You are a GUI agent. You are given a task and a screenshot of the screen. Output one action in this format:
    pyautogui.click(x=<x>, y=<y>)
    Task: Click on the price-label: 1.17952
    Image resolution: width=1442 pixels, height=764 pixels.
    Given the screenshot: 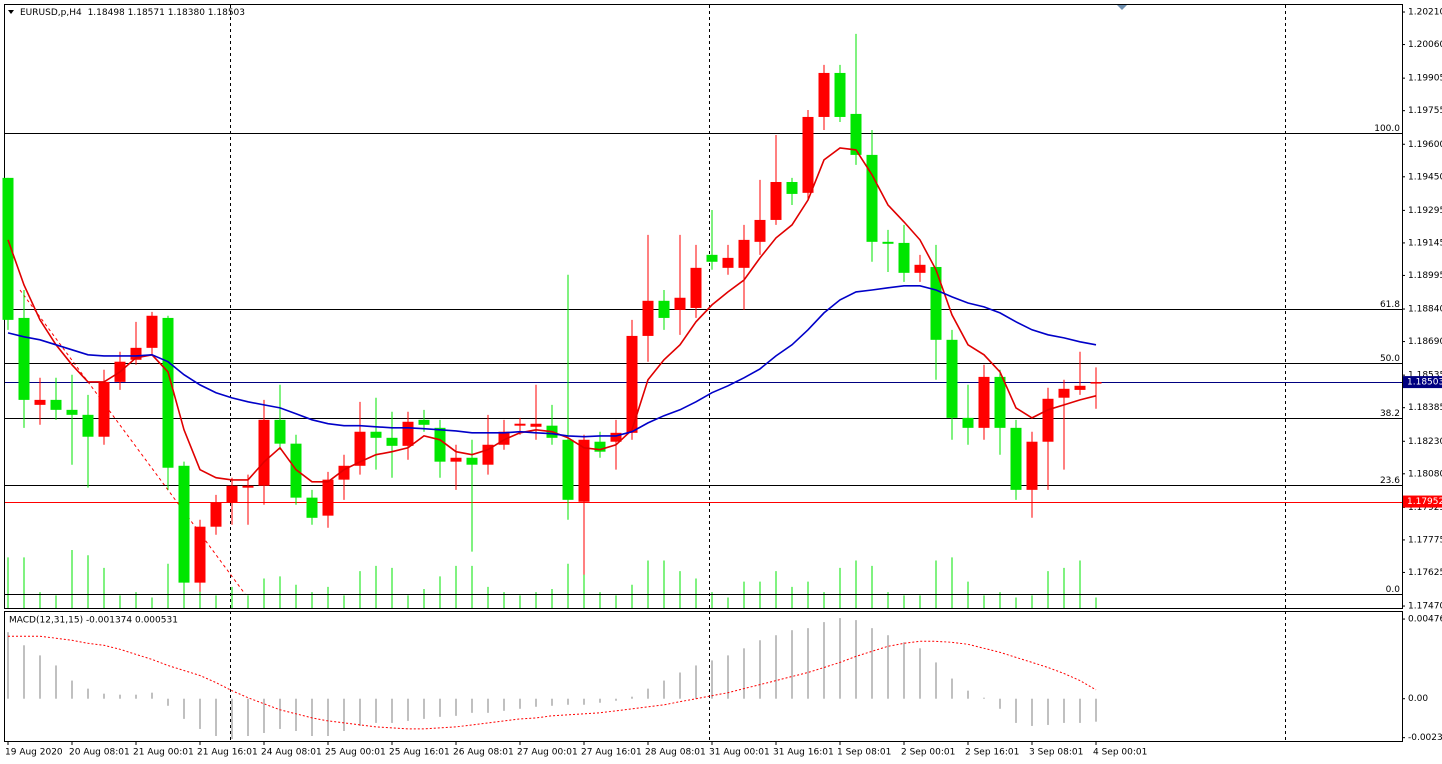 What is the action you would take?
    pyautogui.click(x=1424, y=502)
    